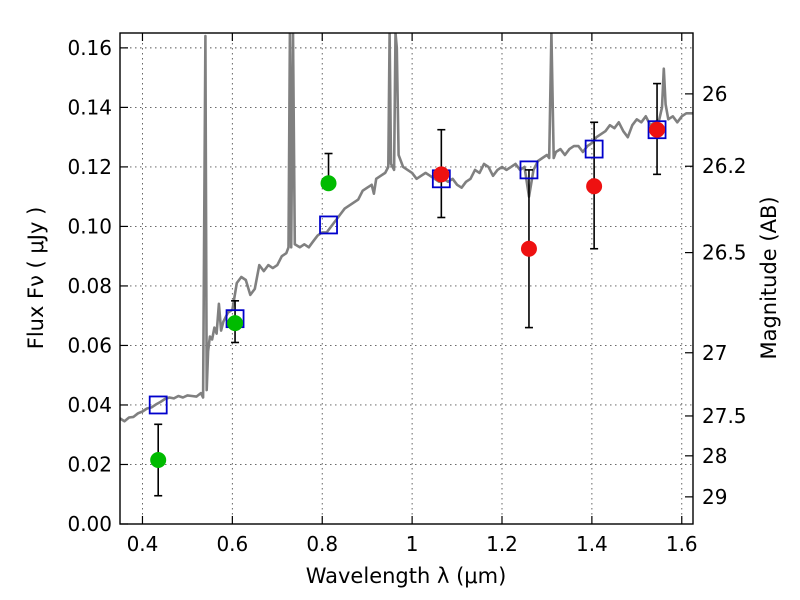 The image size is (800, 600). I want to click on y-tick-label: 0.14, so click(89, 107).